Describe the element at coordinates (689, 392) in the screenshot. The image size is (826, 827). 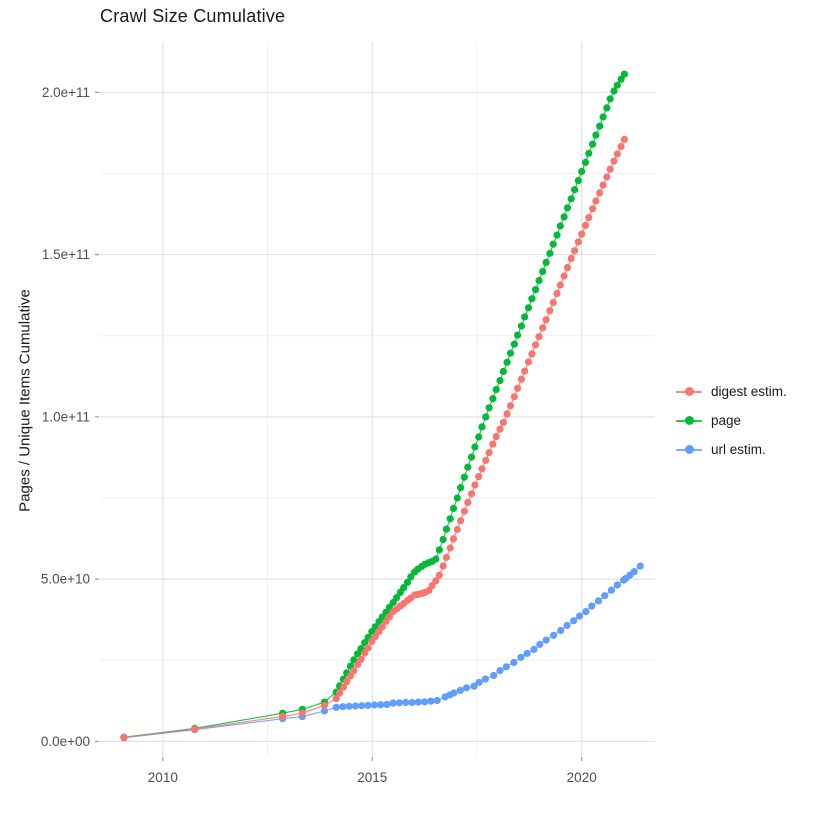
I see `legend-key-digest-icon` at that location.